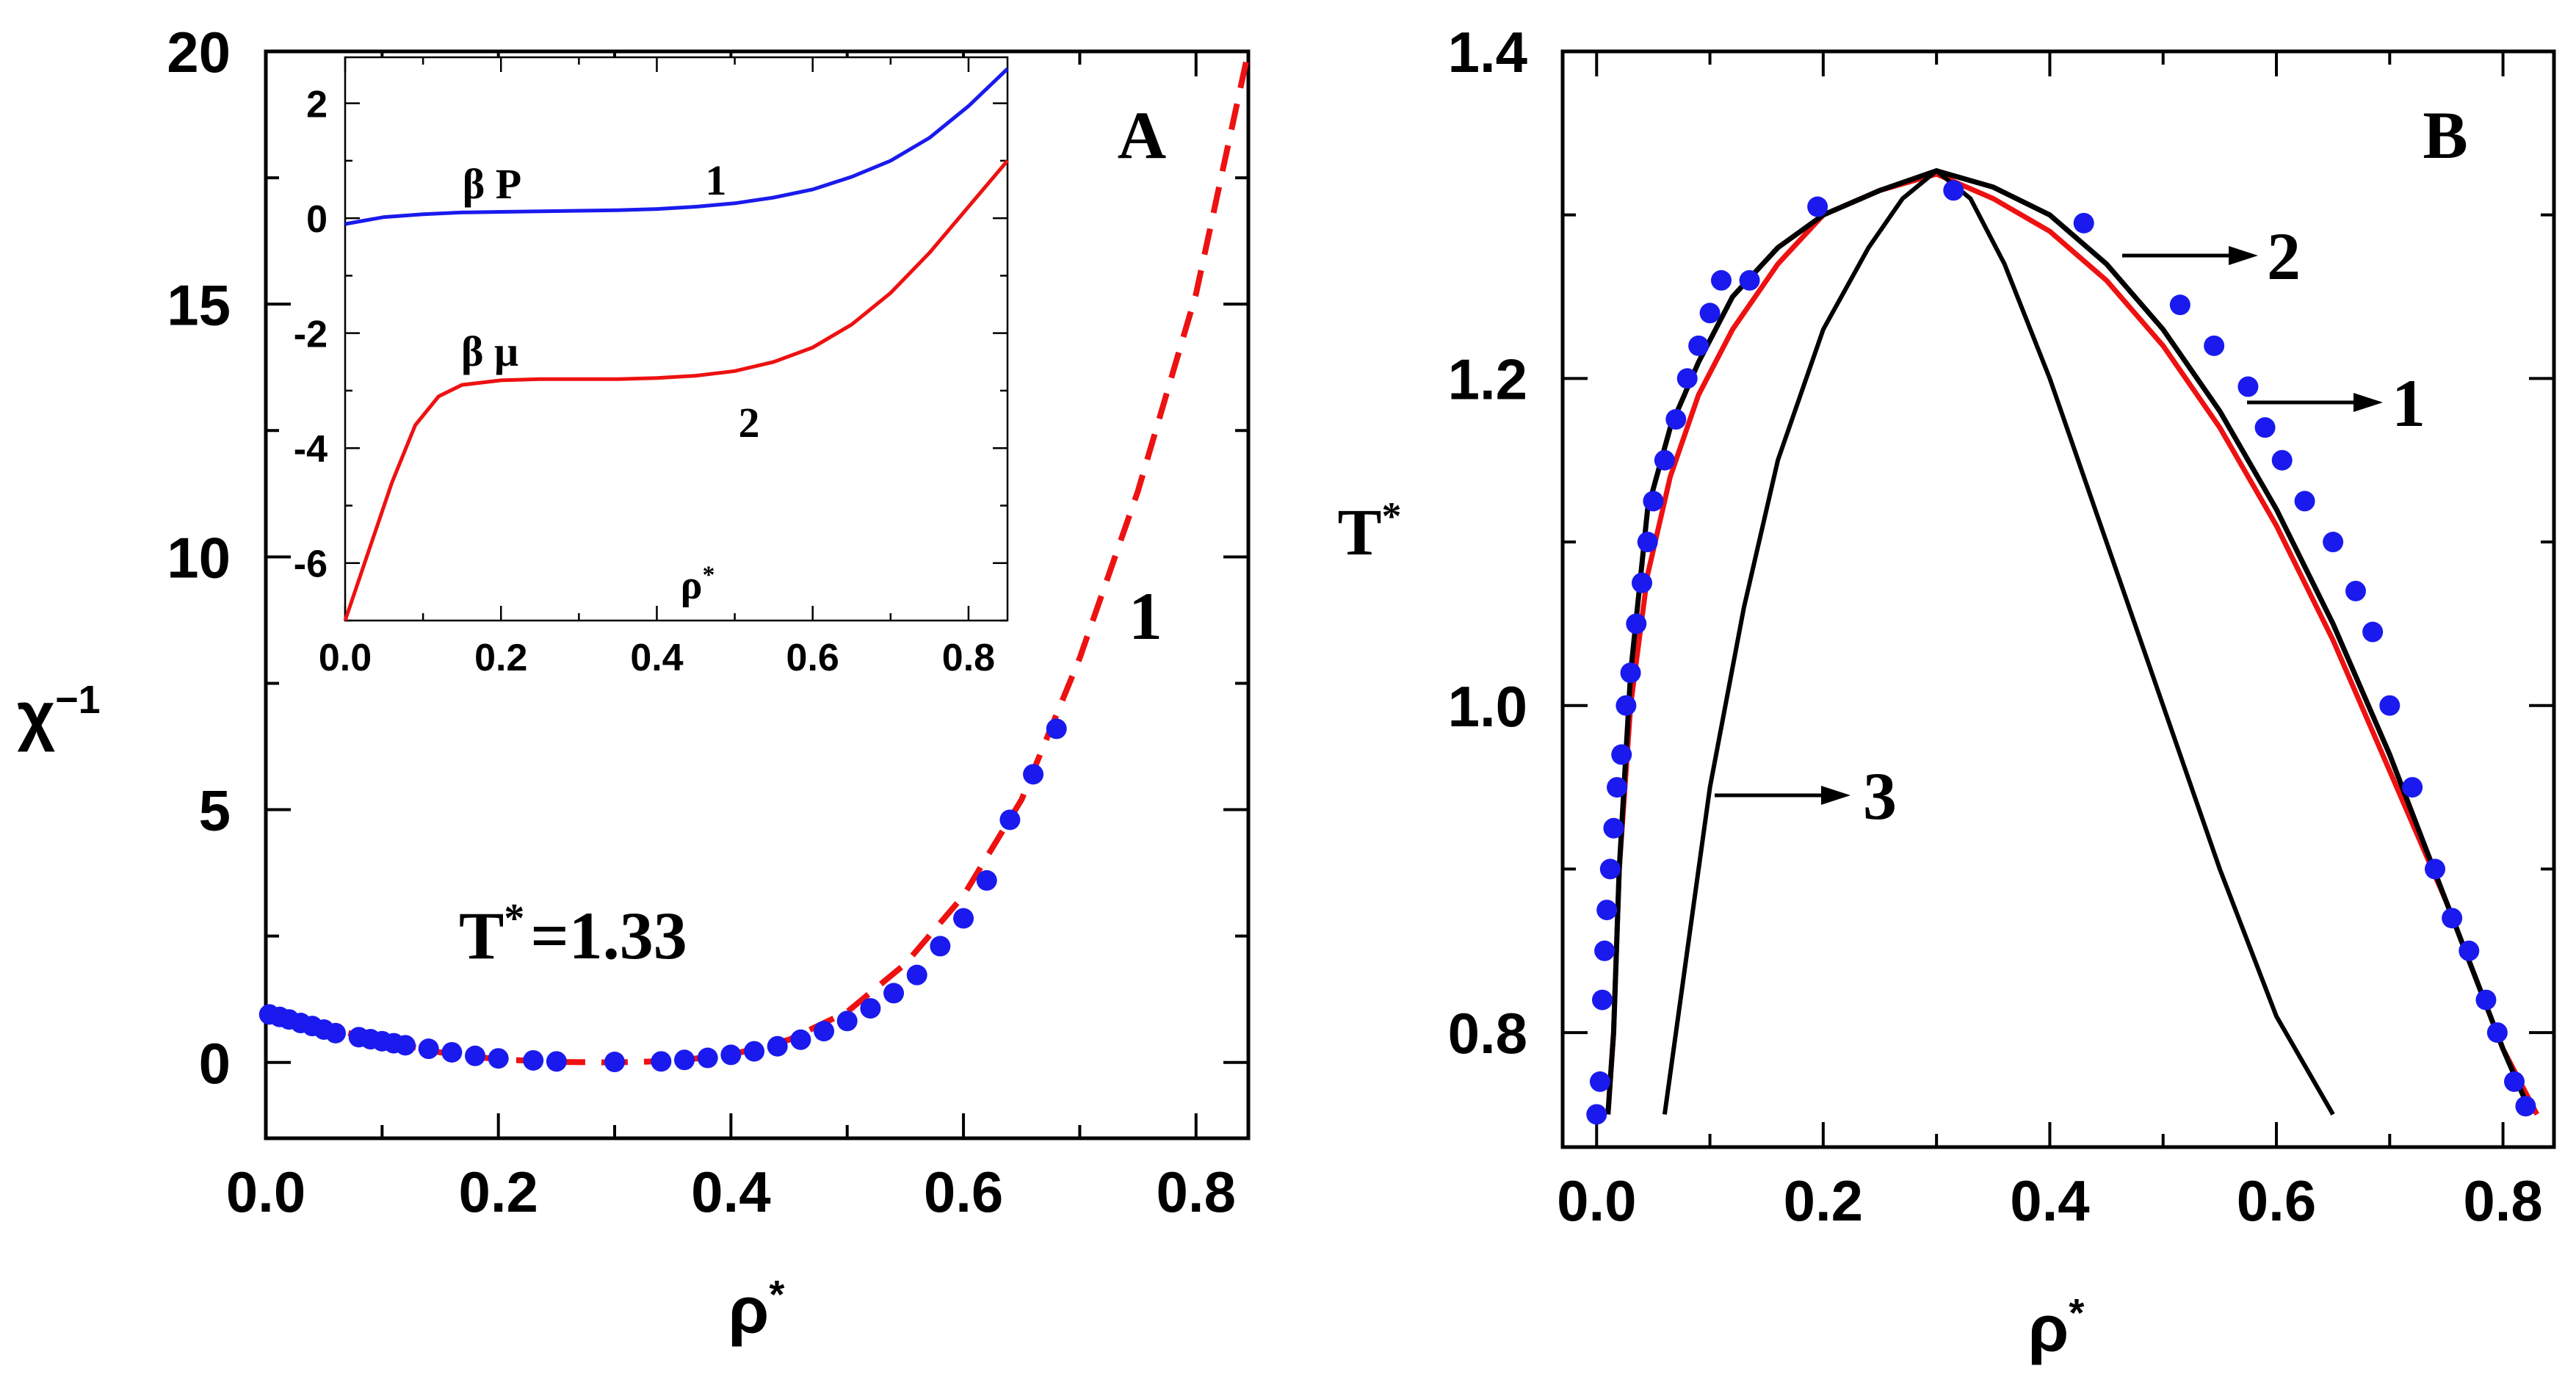  I want to click on y-tick-label: 15, so click(199, 304).